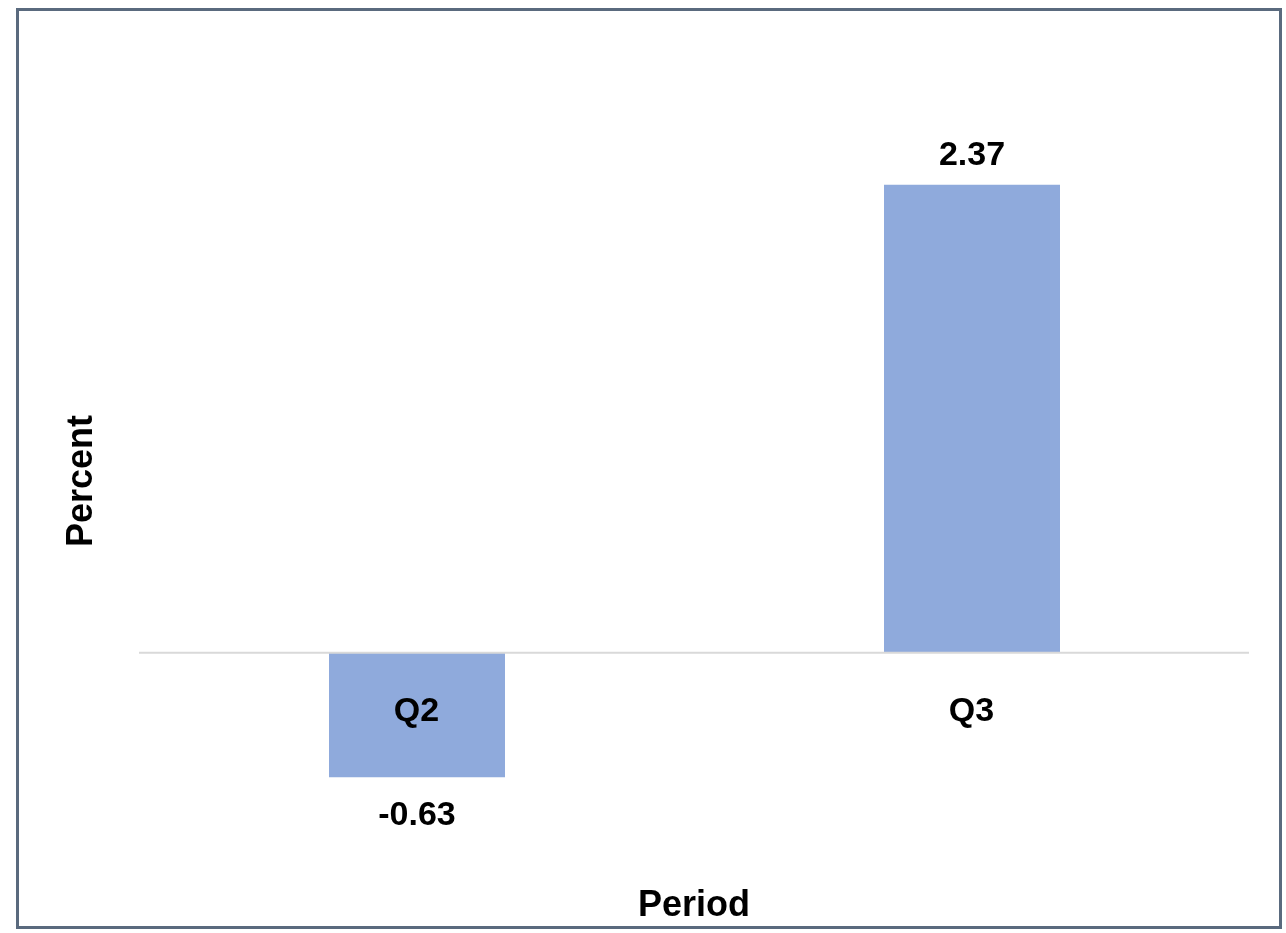 This screenshot has width=1286, height=933. I want to click on x-tick-label: Q2, so click(416, 708).